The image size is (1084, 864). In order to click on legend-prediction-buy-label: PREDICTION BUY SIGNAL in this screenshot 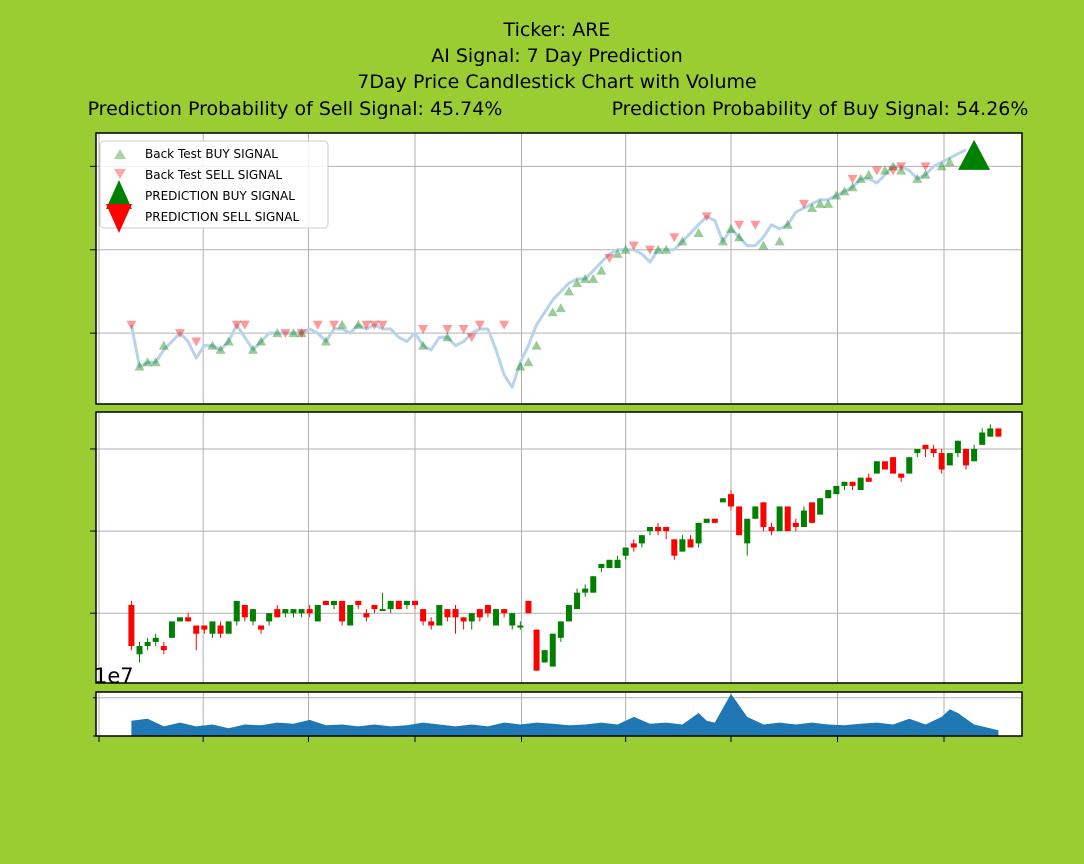, I will do `click(220, 196)`.